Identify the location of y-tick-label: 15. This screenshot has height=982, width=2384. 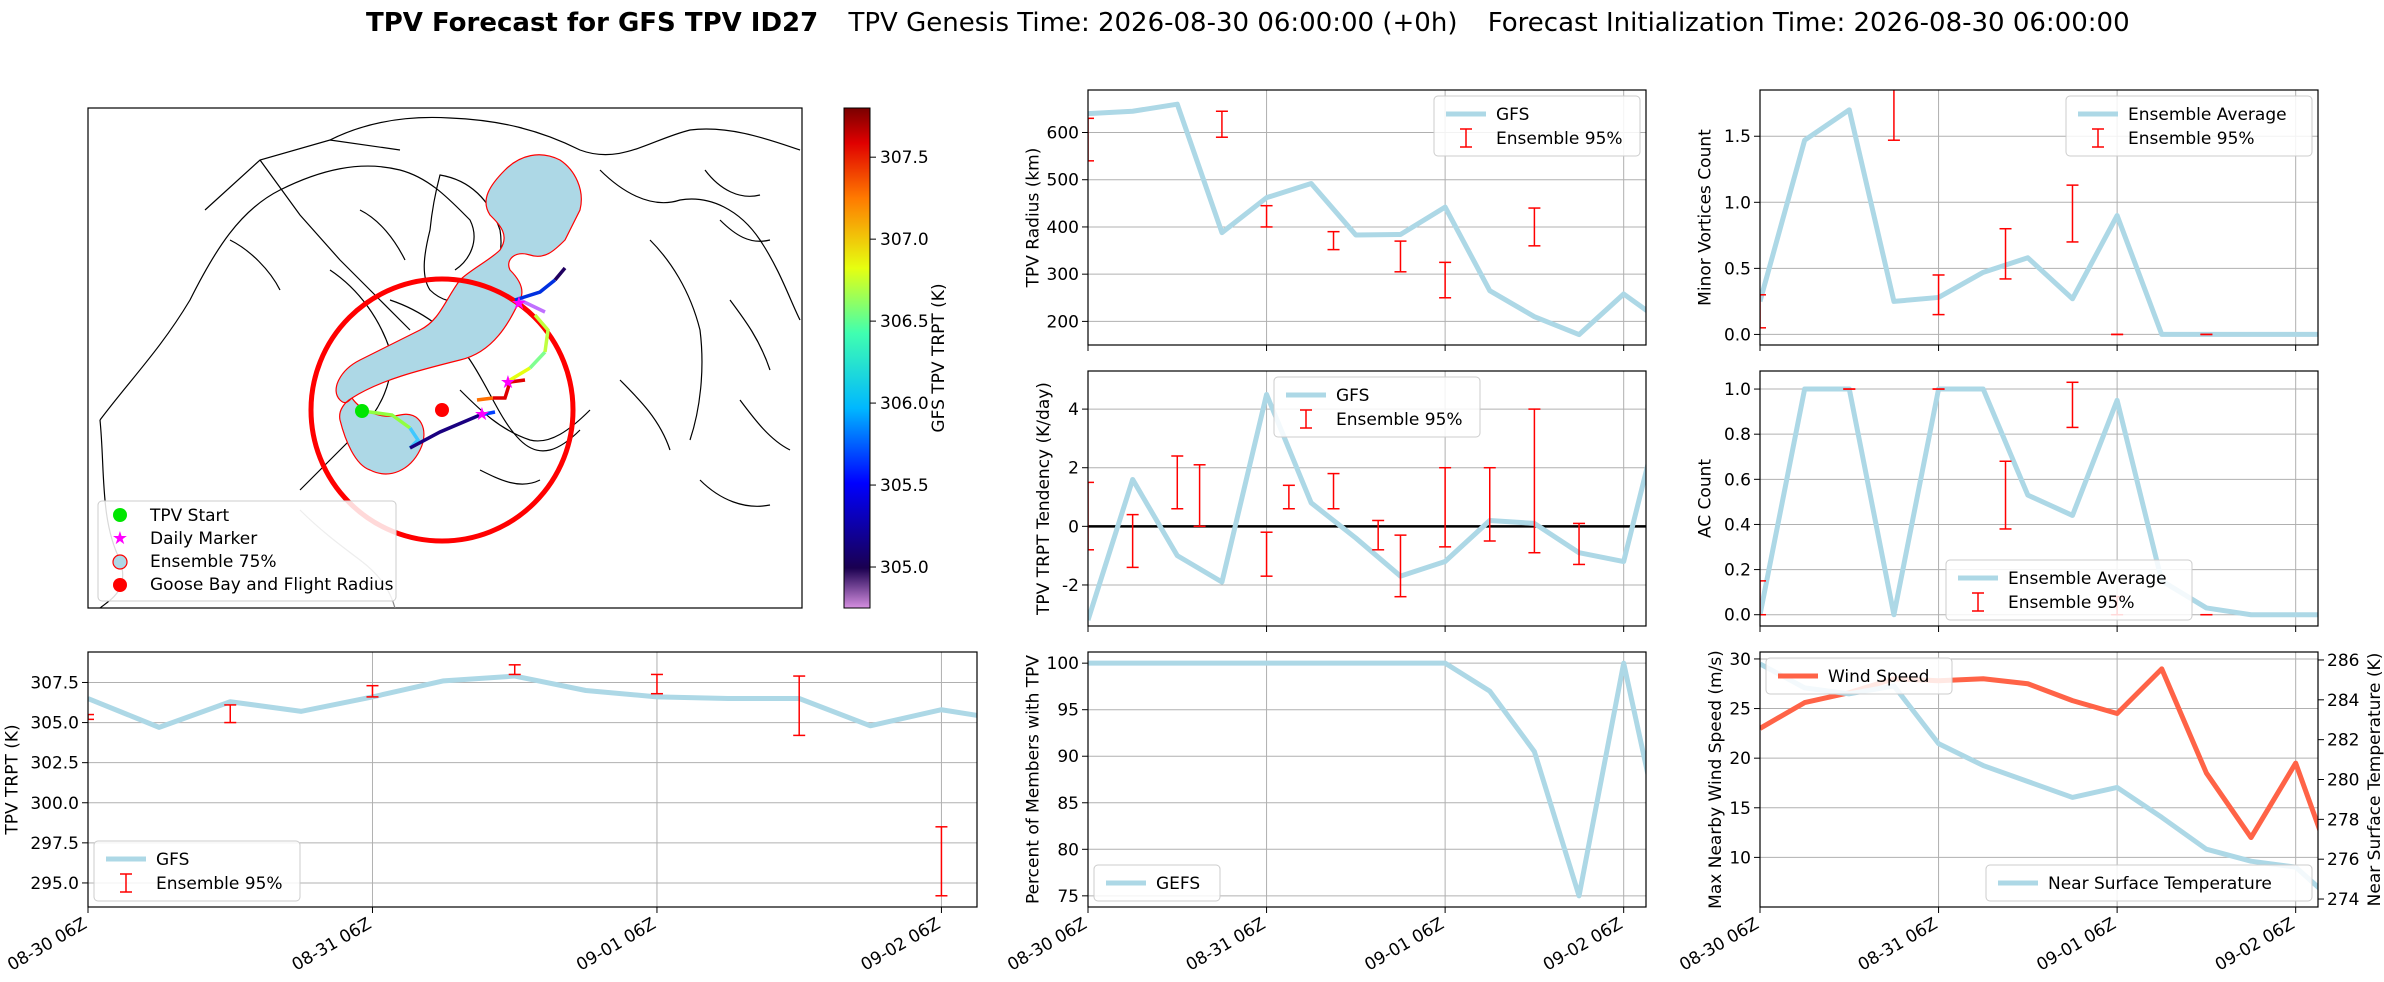
(1740, 809).